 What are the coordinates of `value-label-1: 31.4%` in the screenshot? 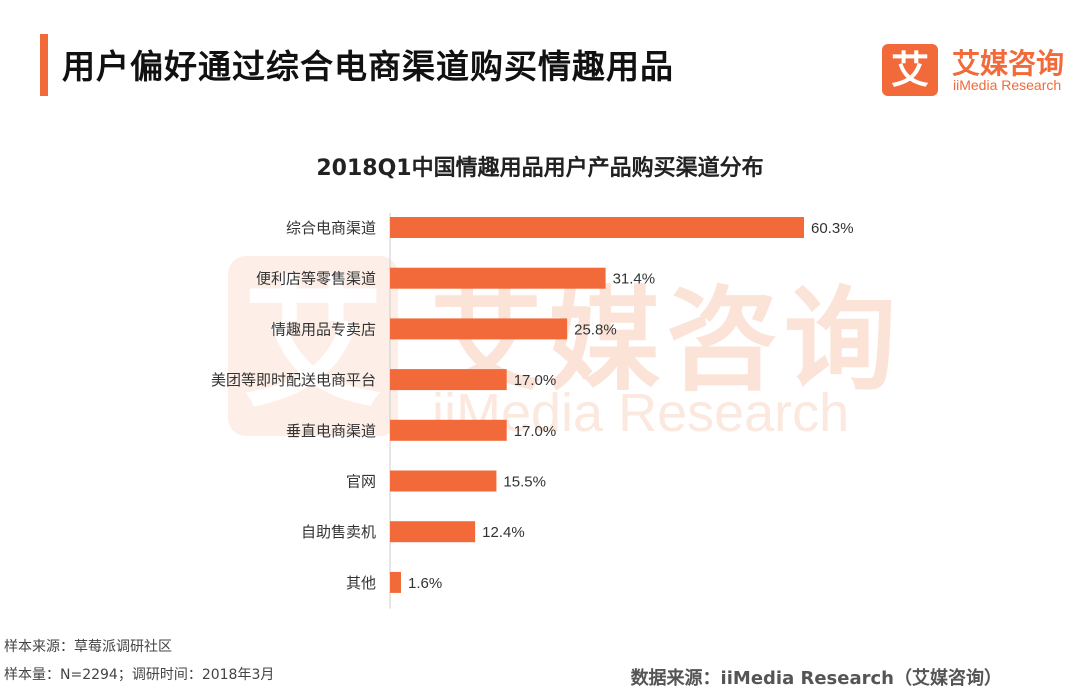 It's located at (634, 279).